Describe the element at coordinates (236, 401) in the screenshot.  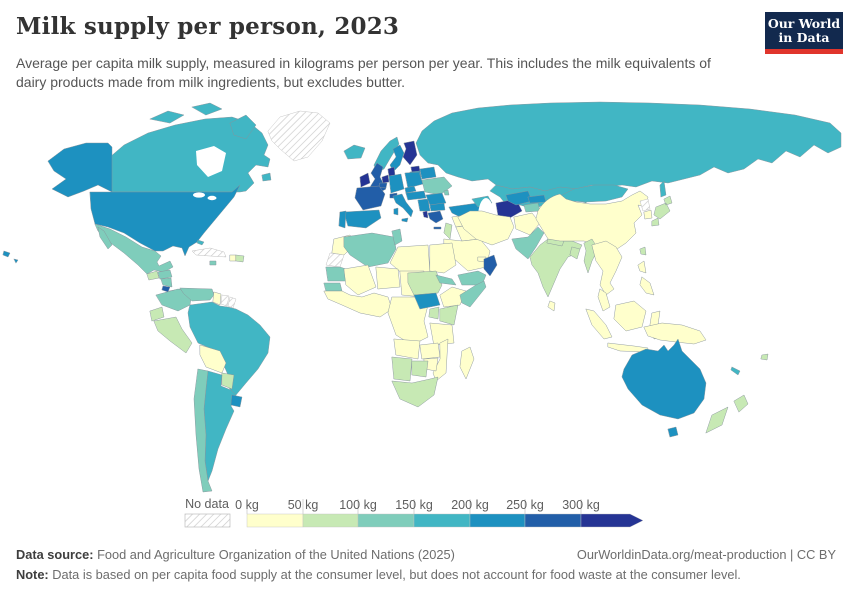
I see `country-uruguay` at that location.